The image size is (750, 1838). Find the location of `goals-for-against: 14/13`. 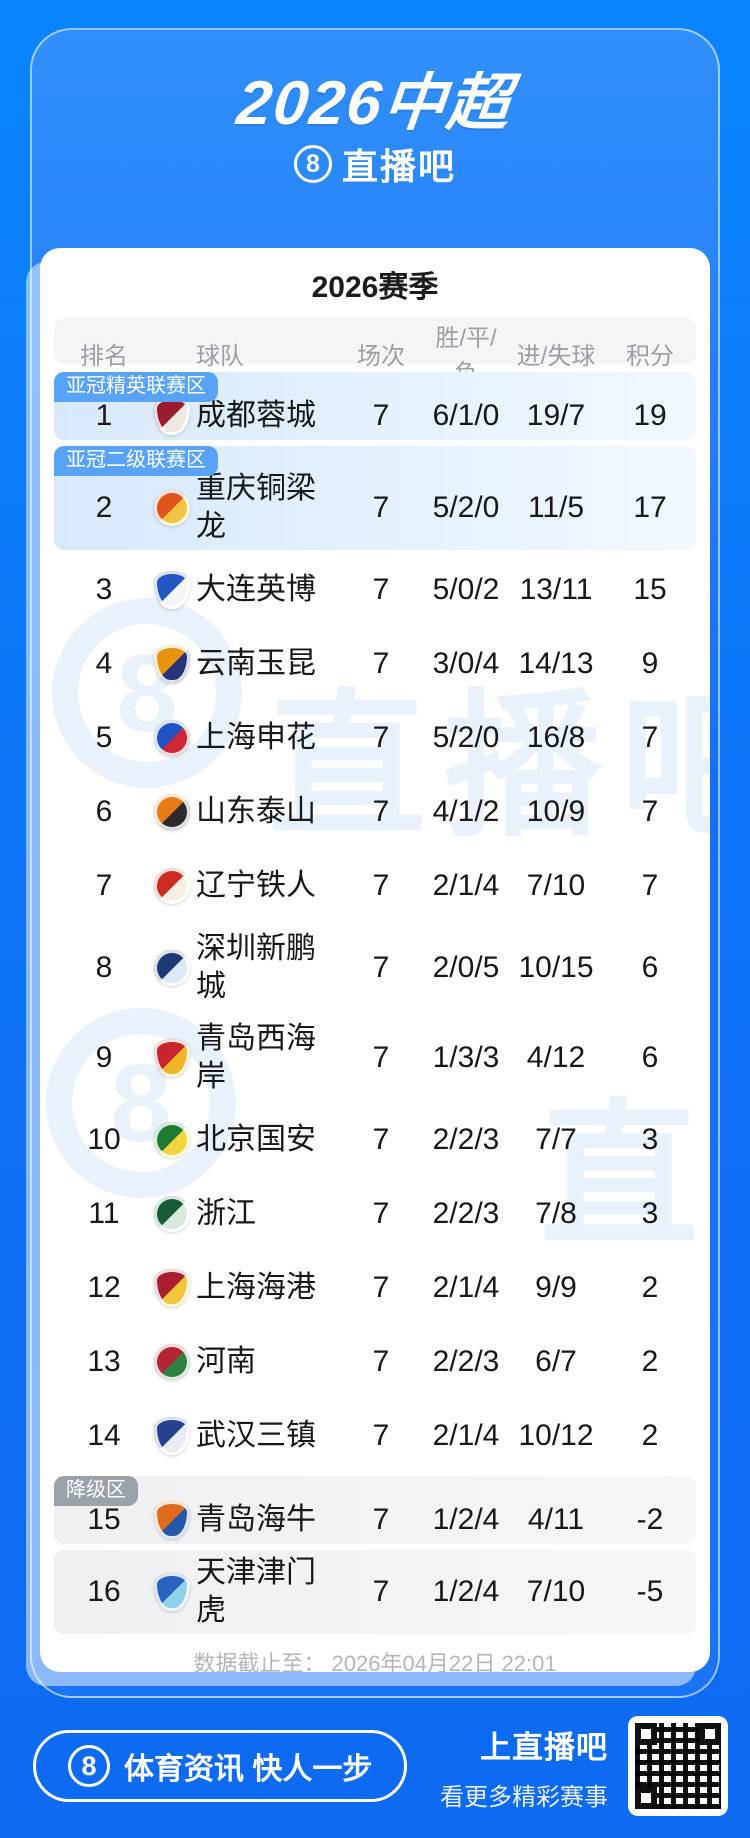

goals-for-against: 14/13 is located at coordinates (556, 663).